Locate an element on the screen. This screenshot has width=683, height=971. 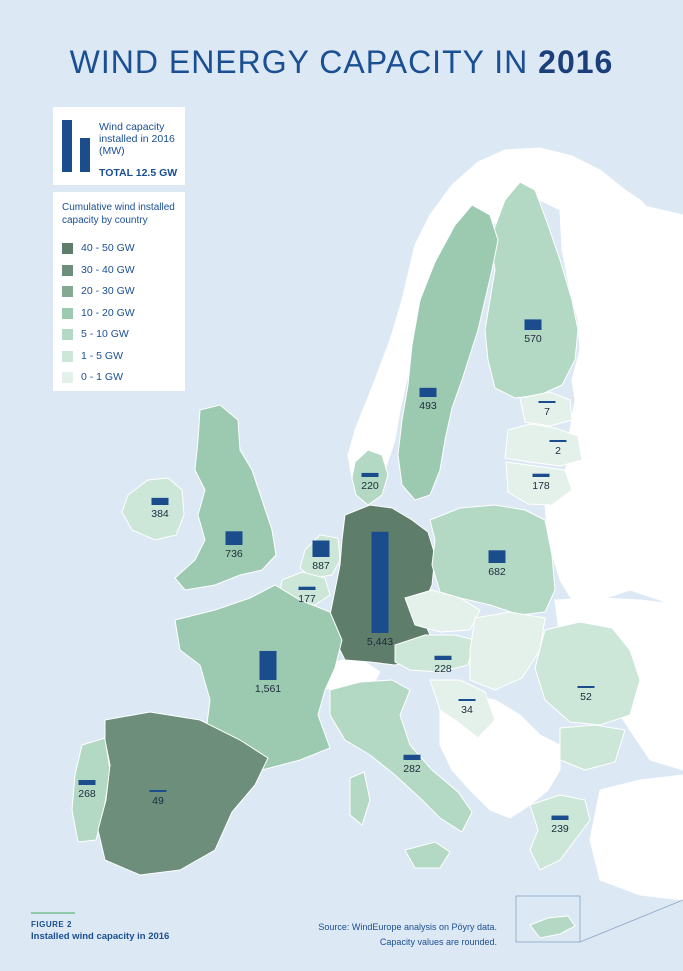
ireland-shape is located at coordinates (153, 509).